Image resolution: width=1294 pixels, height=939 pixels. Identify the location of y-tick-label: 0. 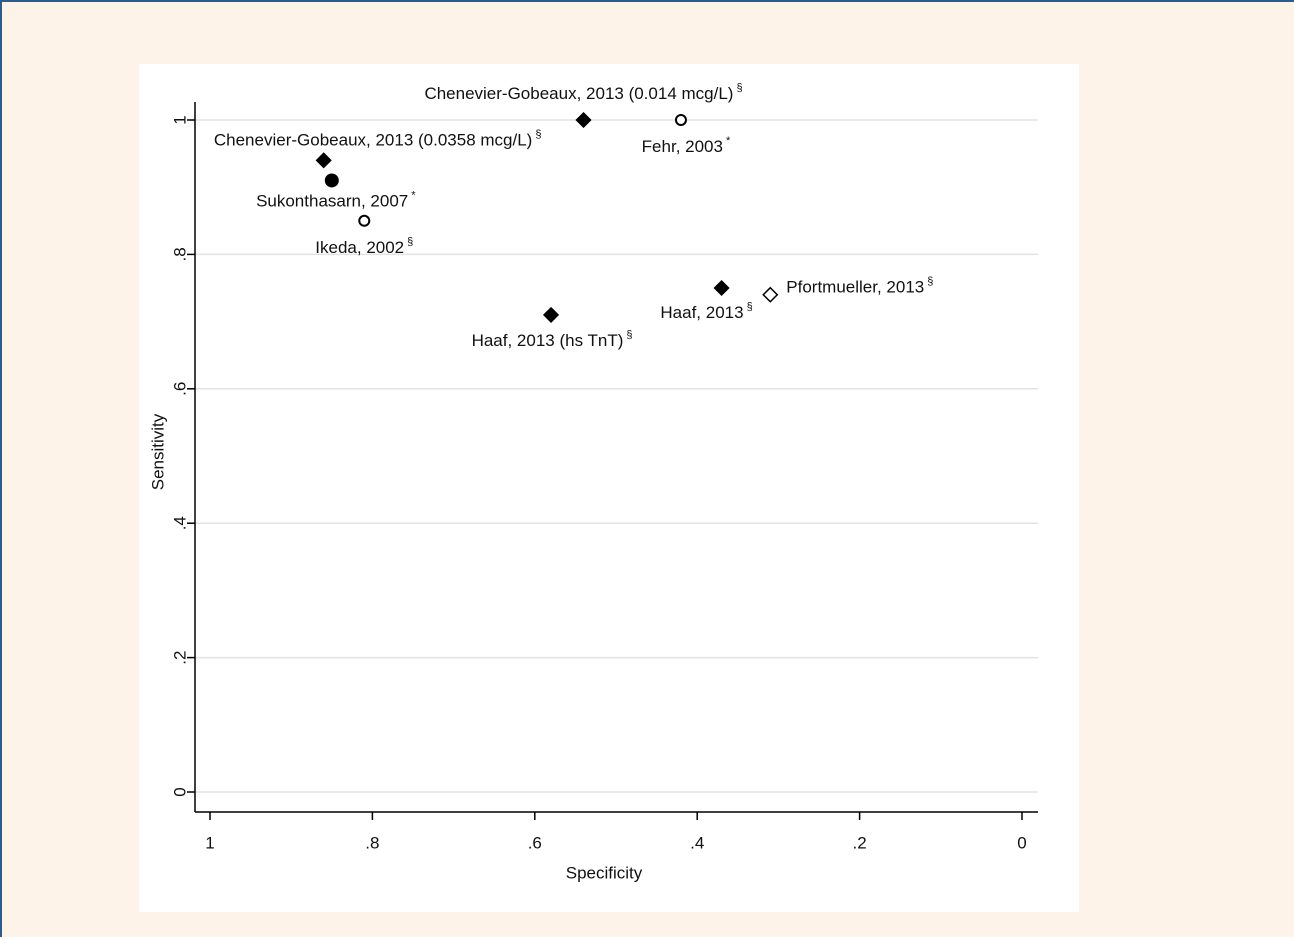
(179, 791).